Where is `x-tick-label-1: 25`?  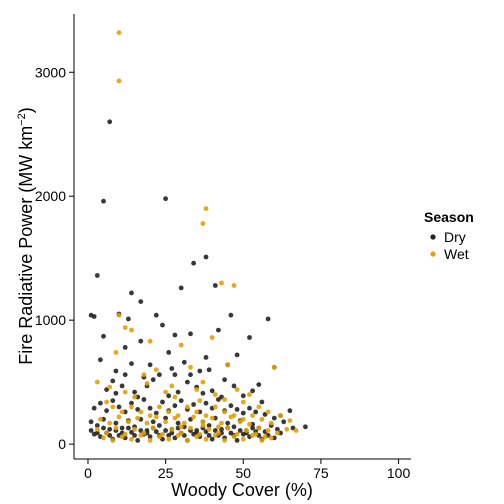
x-tick-label-1: 25 is located at coordinates (166, 473).